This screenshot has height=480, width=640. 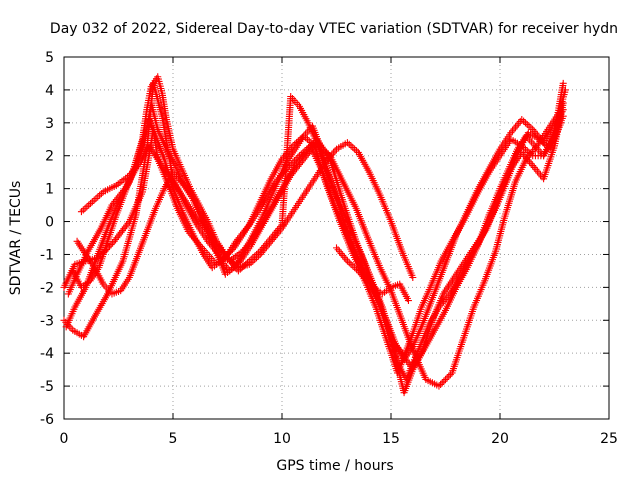 What do you see at coordinates (64, 439) in the screenshot?
I see `x-tick-label: 0` at bounding box center [64, 439].